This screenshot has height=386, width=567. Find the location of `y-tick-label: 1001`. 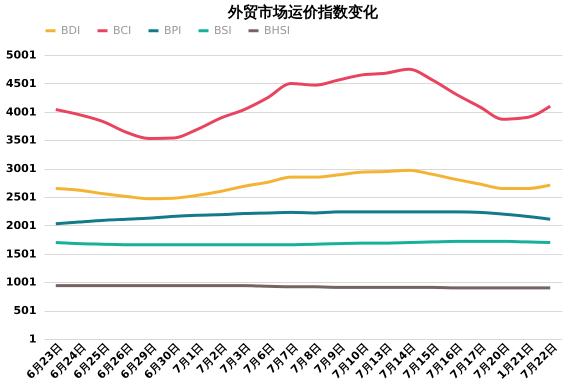

y-tick-label: 1001 is located at coordinates (21, 282).